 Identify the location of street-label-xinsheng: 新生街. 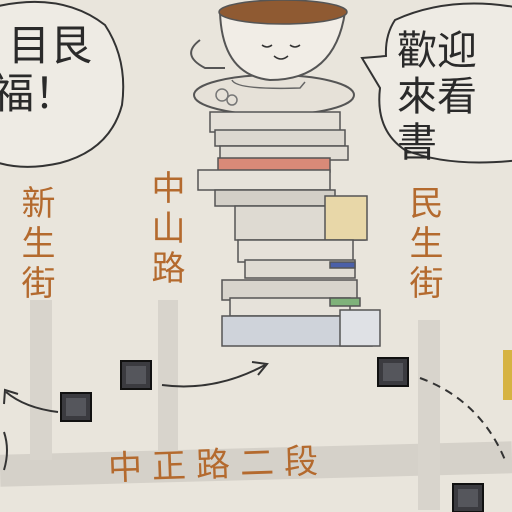
(35, 245).